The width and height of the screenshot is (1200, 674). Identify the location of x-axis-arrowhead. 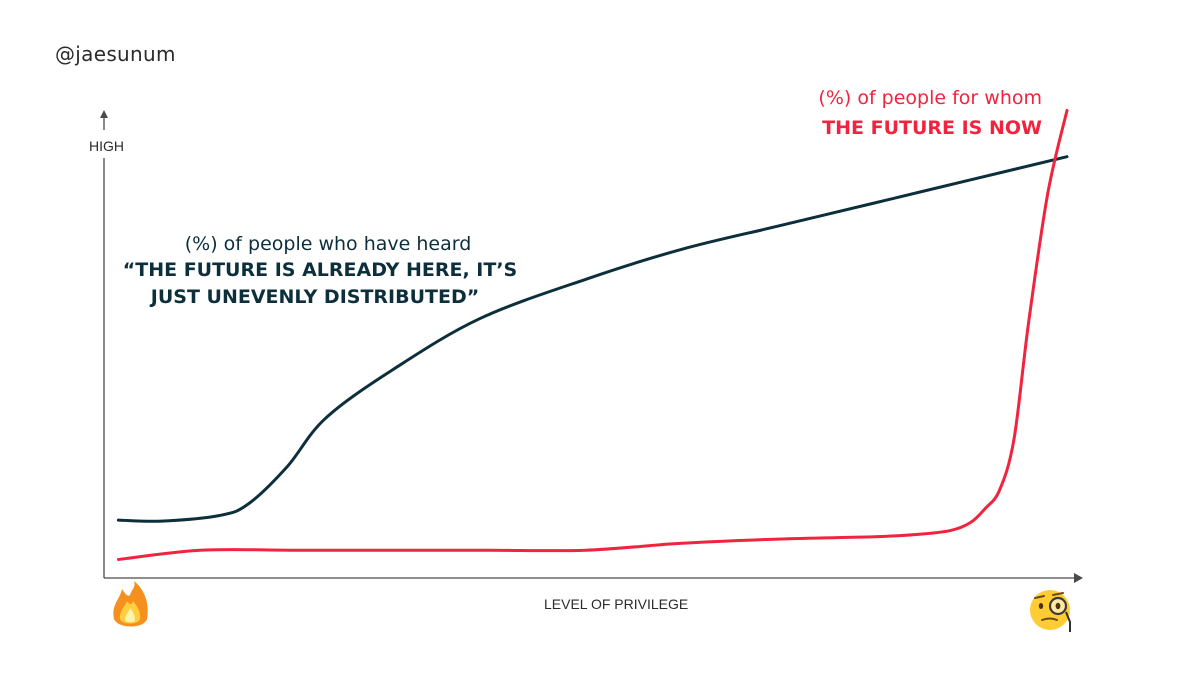
(1078, 578).